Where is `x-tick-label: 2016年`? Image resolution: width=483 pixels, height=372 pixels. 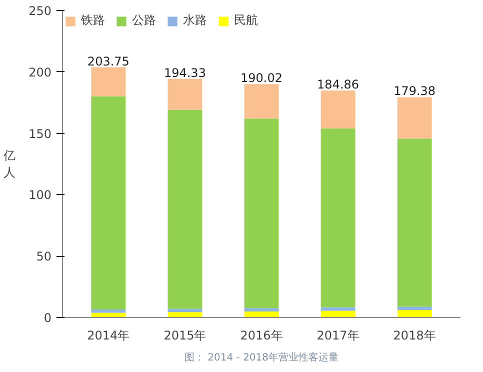
x-tick-label: 2016年 is located at coordinates (261, 335).